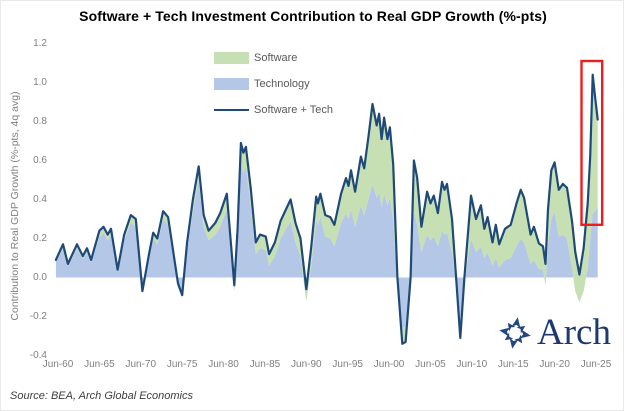  What do you see at coordinates (38, 316) in the screenshot?
I see `y-tick-label: -0.2` at bounding box center [38, 316].